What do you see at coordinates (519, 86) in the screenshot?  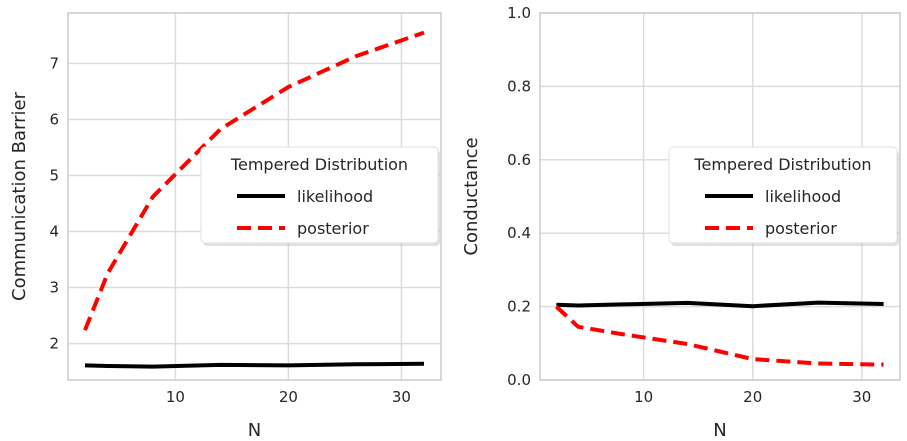 I see `y-tick-label: 0.8` at bounding box center [519, 86].